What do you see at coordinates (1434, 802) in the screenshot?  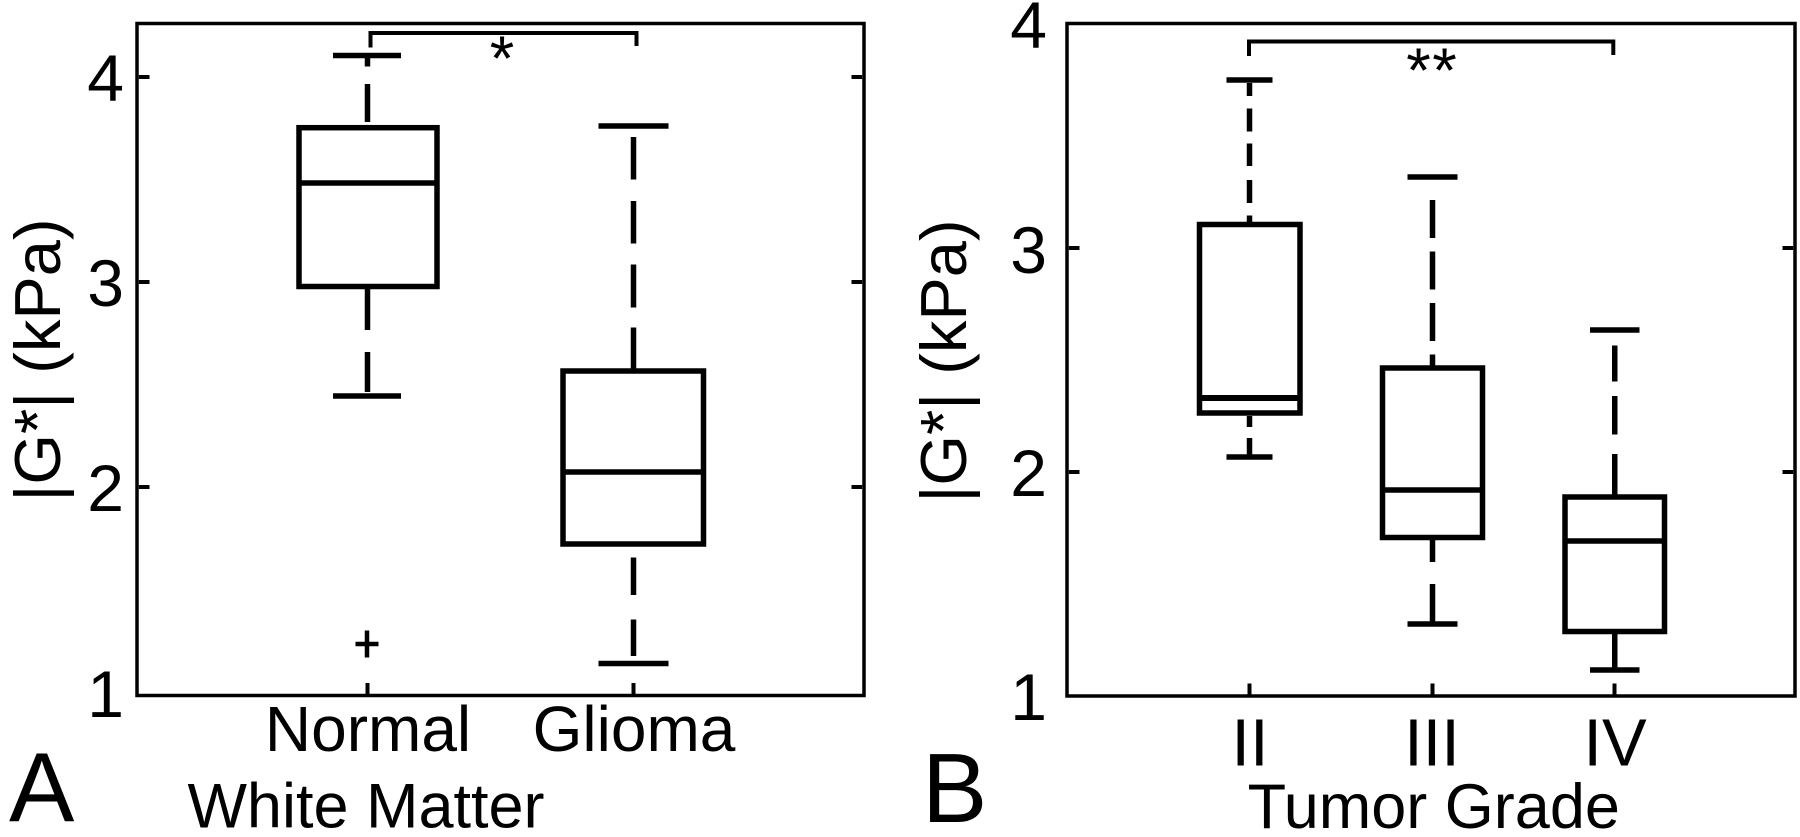 I see `svg-text: Tumor Grade` at bounding box center [1434, 802].